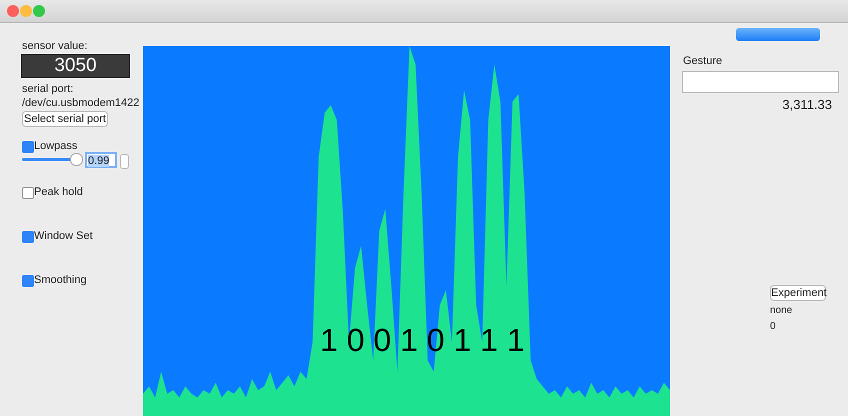  Describe the element at coordinates (81, 103) in the screenshot. I see `text: /dev/cu.usbmodem1422` at that location.